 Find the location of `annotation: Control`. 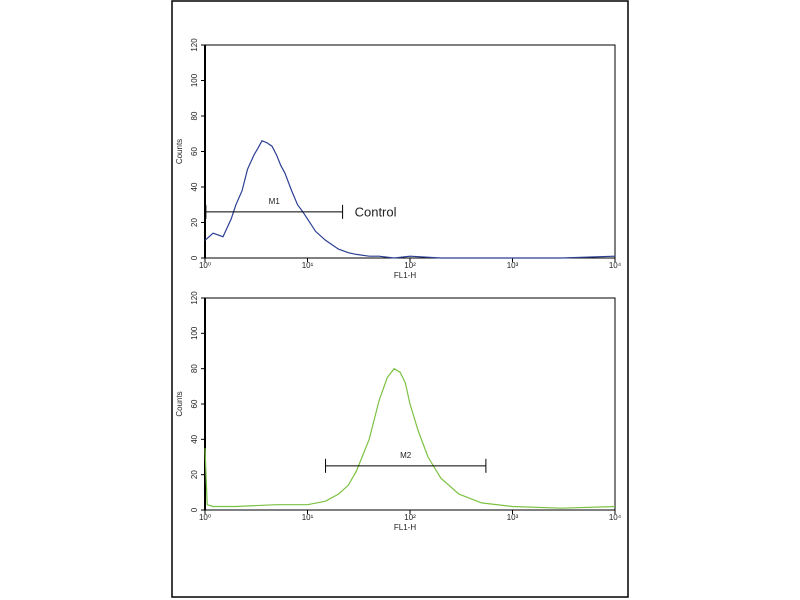

annotation: Control is located at coordinates (376, 211).